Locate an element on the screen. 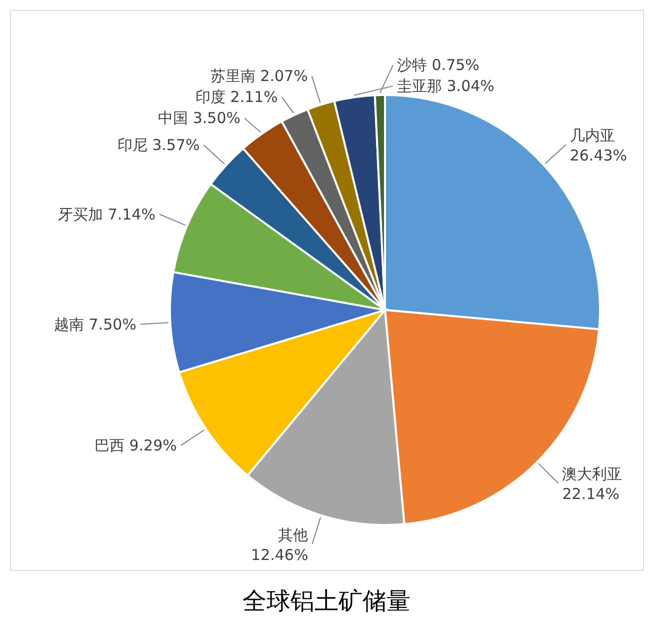 This screenshot has height=628, width=653. data-label: 12.46% is located at coordinates (279, 555).